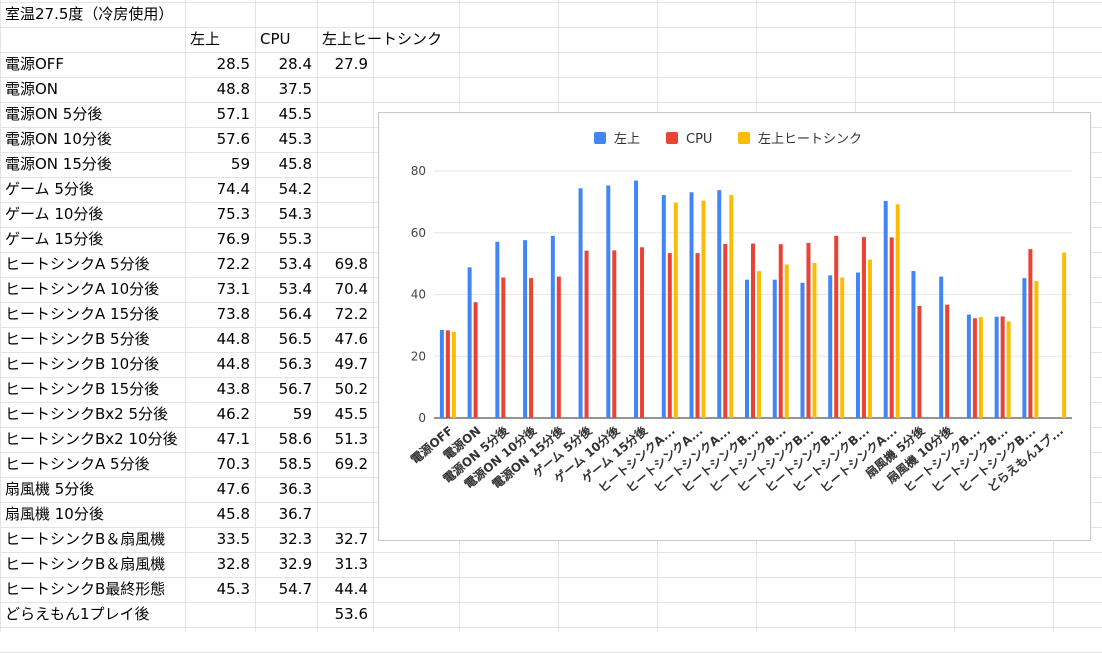 This screenshot has height=653, width=1102. What do you see at coordinates (54, 114) in the screenshot?
I see `row-label-cell: 電源ON 5分後` at bounding box center [54, 114].